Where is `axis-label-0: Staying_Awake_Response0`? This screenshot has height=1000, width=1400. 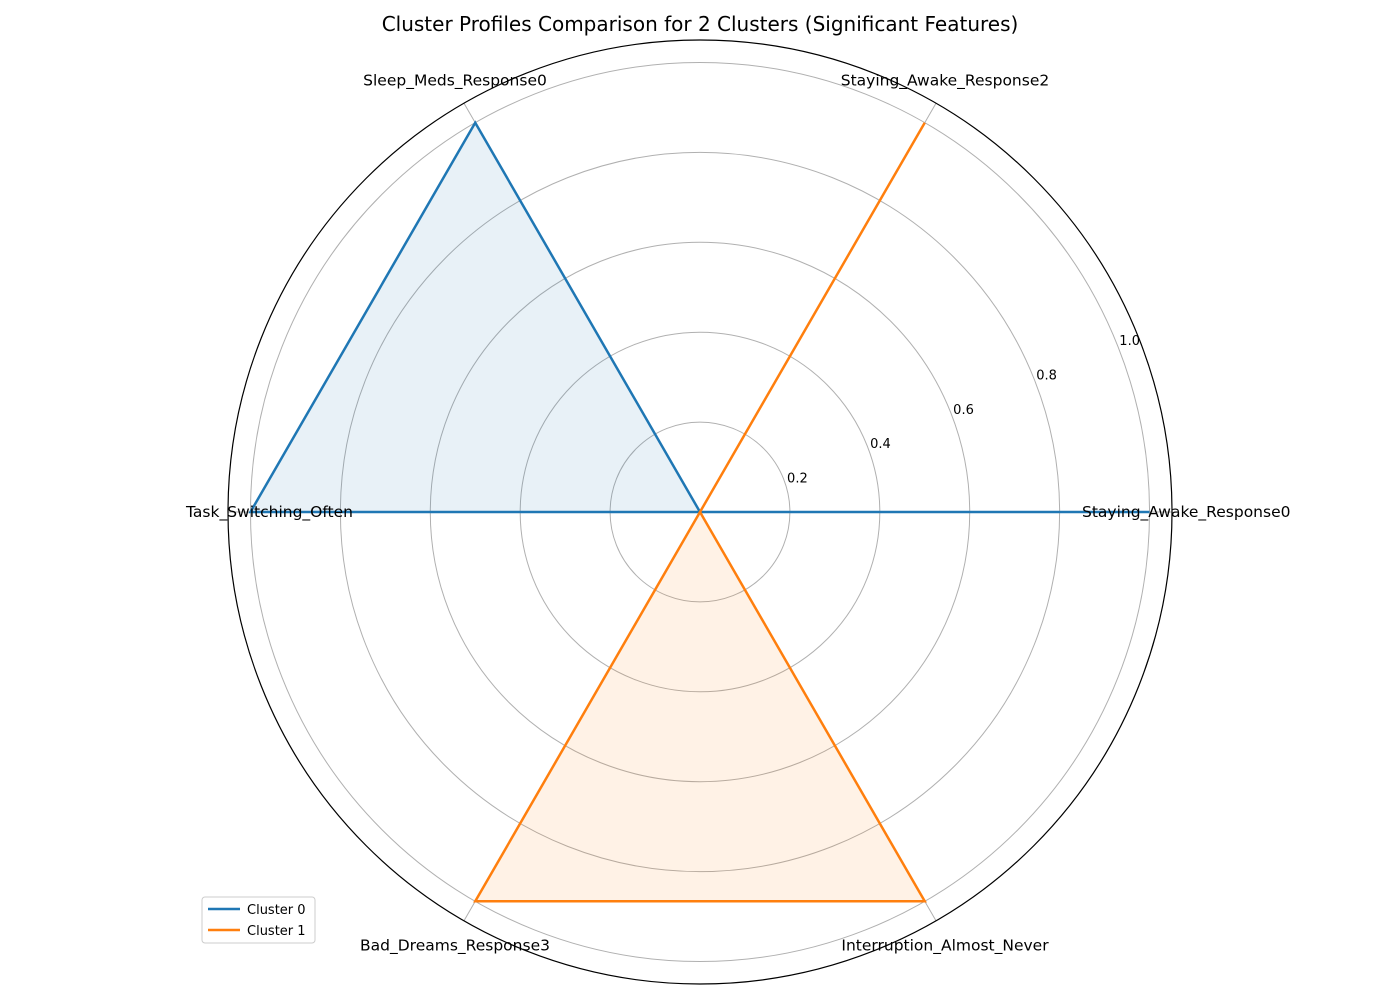
axis-label-0: Staying_Awake_Response0 is located at coordinates (1186, 512).